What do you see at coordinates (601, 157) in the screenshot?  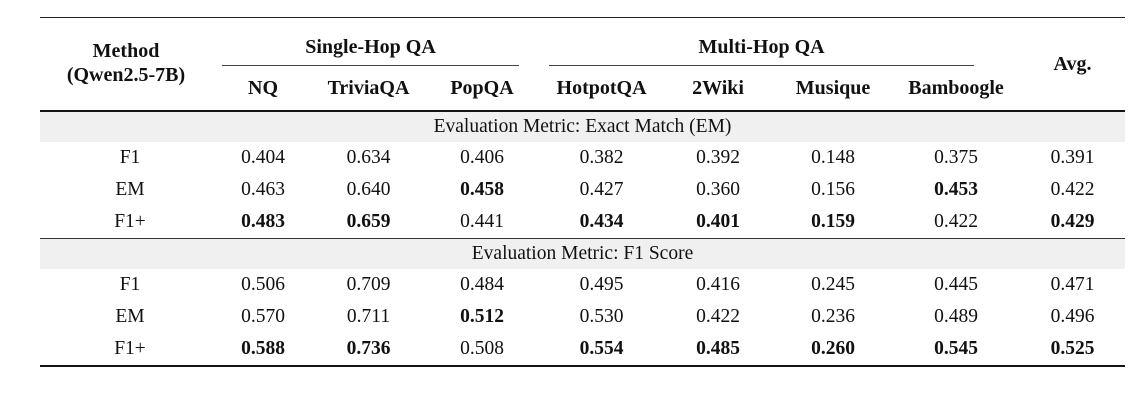 I see `metric-value: 0.382` at bounding box center [601, 157].